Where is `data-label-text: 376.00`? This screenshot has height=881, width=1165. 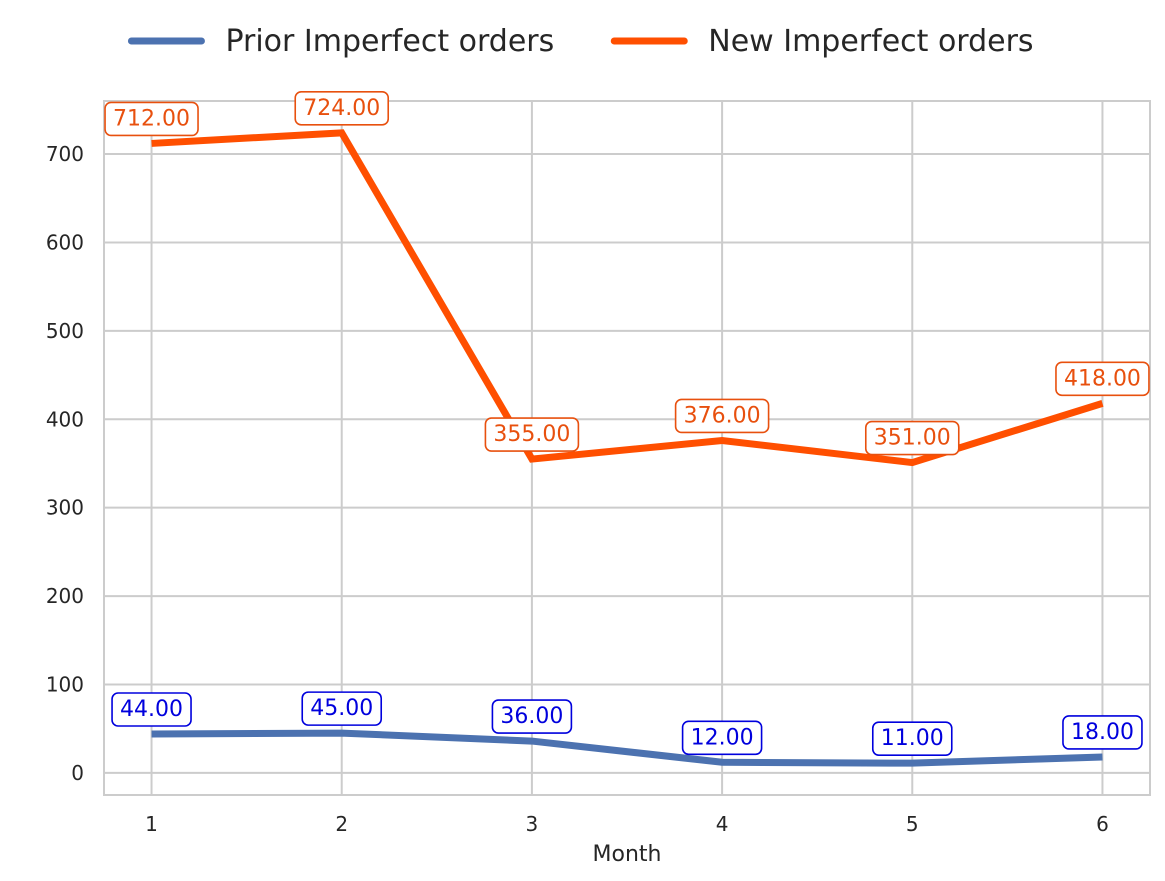 data-label-text: 376.00 is located at coordinates (722, 415).